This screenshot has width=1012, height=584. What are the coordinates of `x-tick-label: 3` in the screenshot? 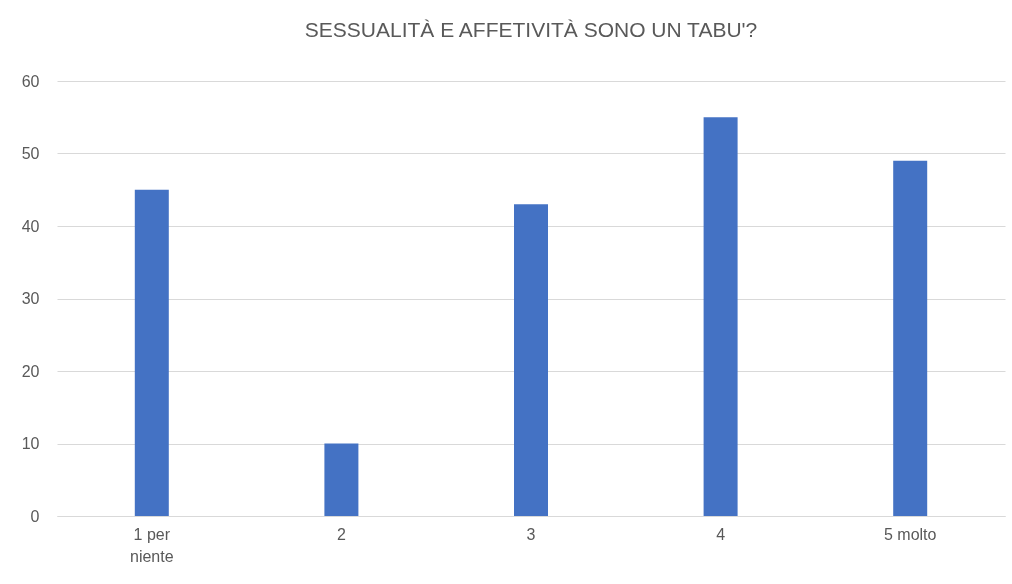 It's located at (531, 534).